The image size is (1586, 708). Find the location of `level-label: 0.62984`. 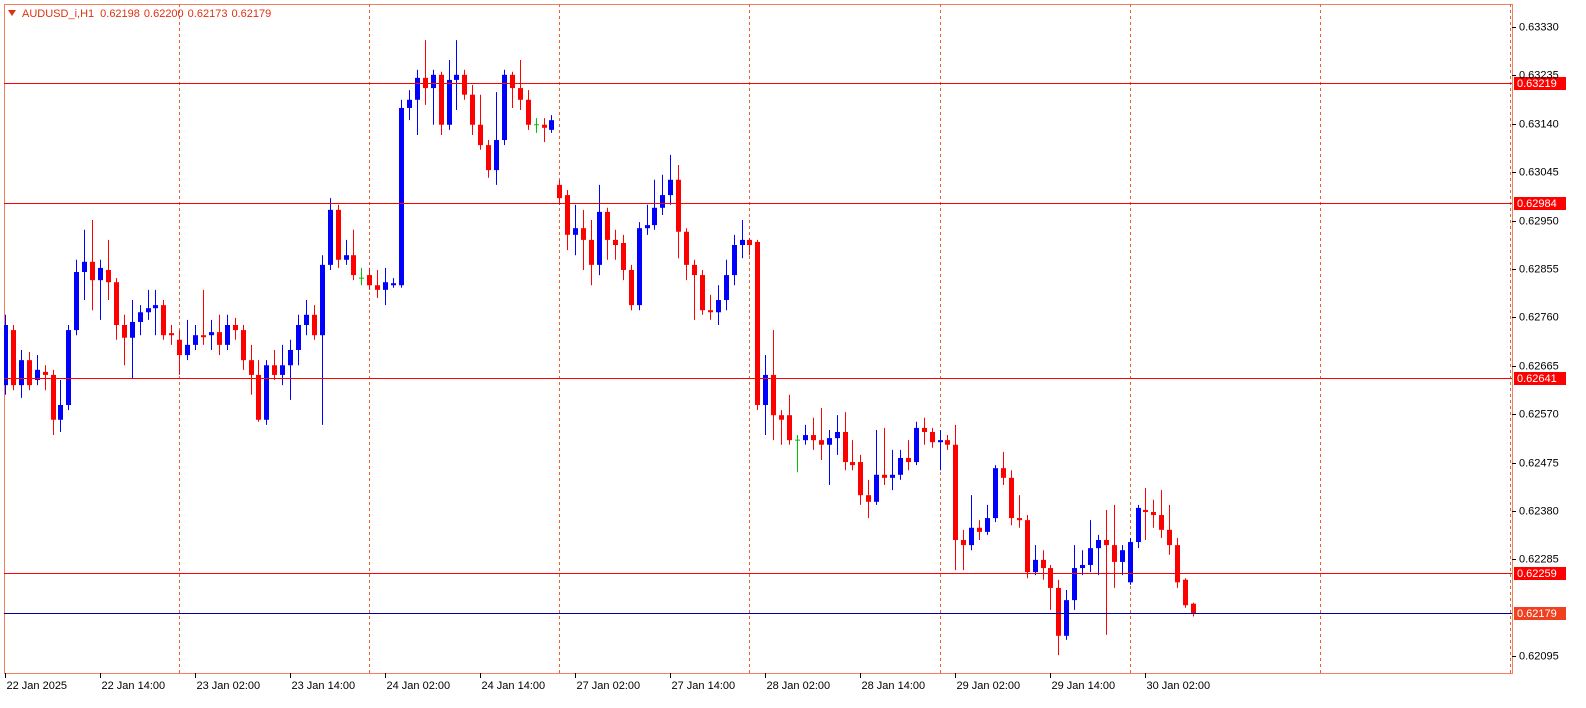

level-label: 0.62984 is located at coordinates (1537, 204).